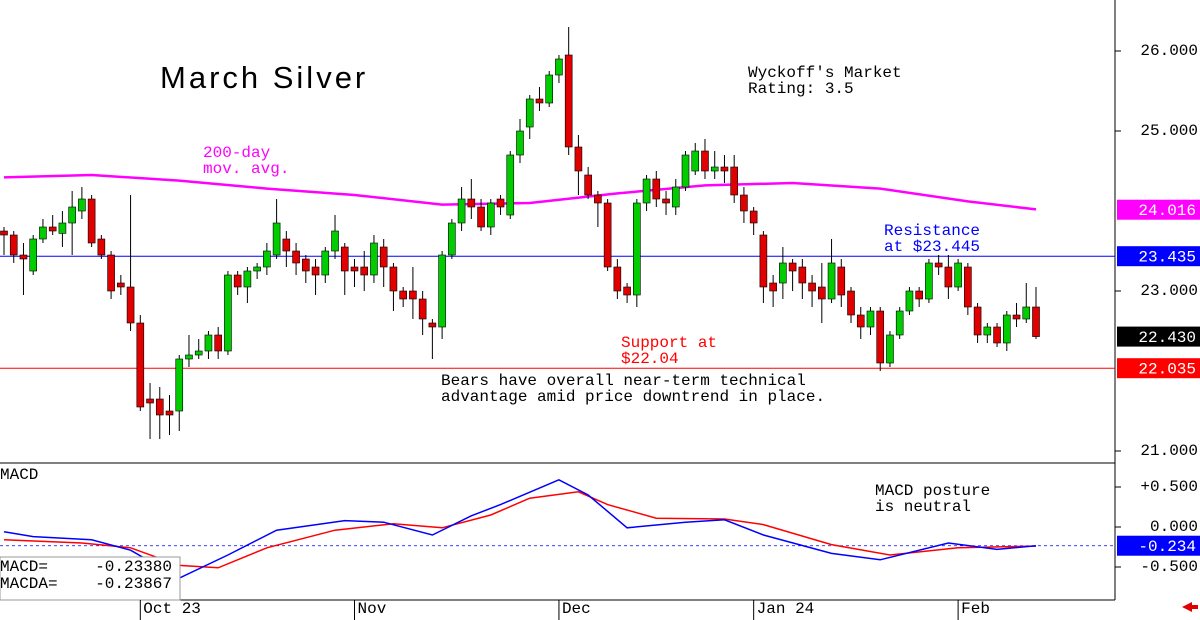  I want to click on chart-title: March Silver, so click(264, 77).